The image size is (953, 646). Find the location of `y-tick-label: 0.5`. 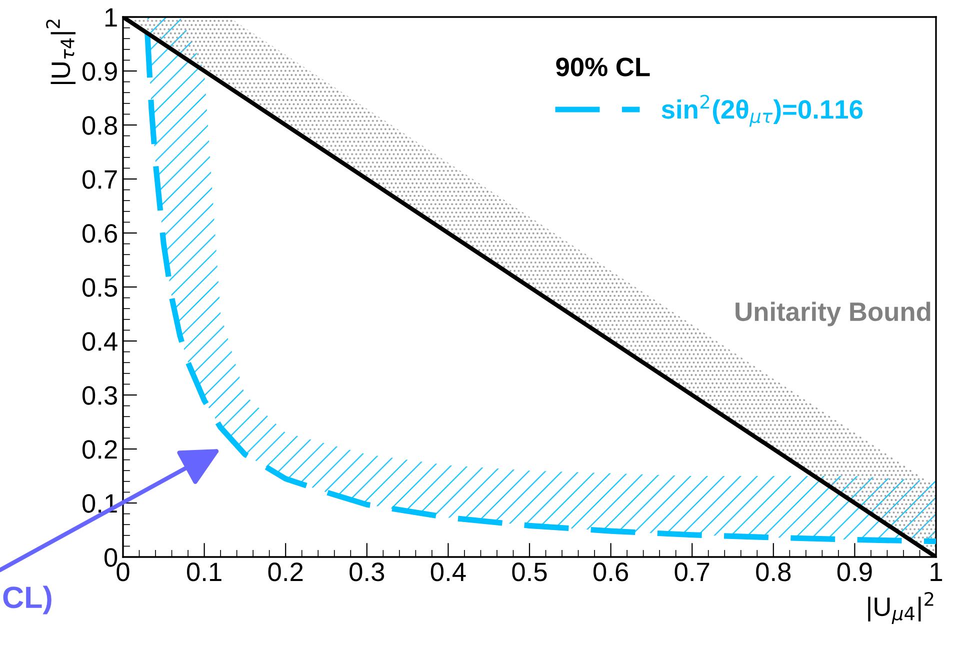

y-tick-label: 0.5 is located at coordinates (100, 287).